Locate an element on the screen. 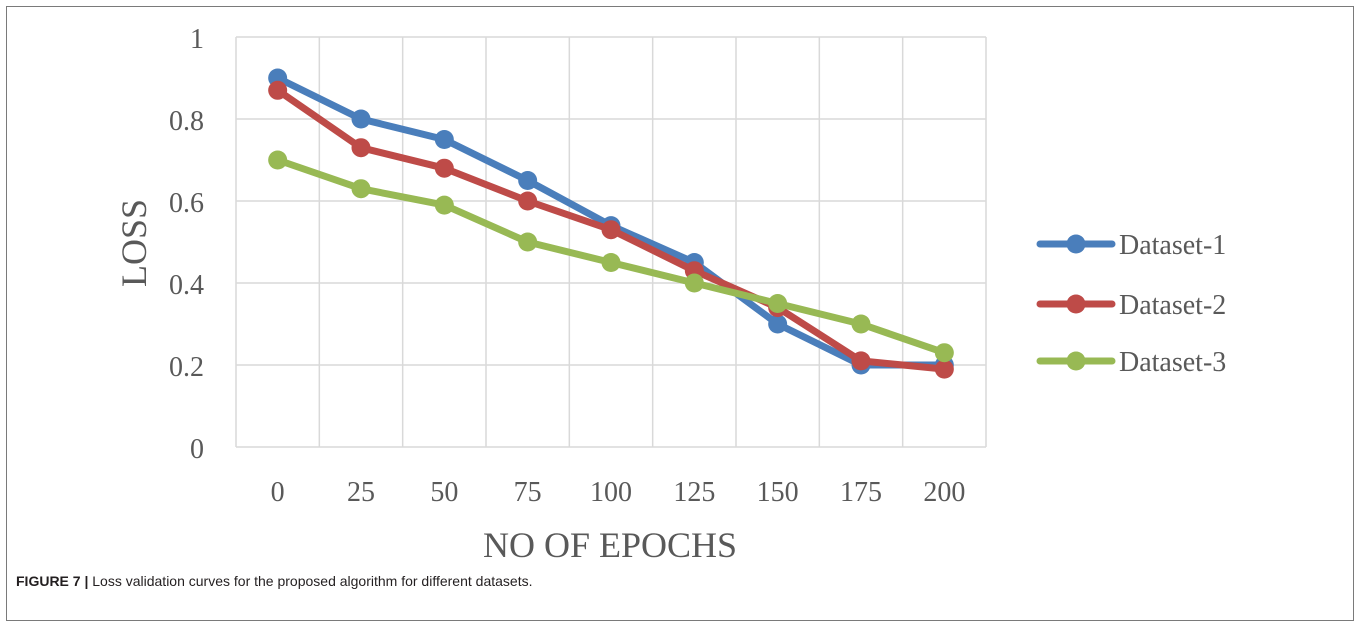 The width and height of the screenshot is (1360, 627). legend-item-2: Dataset-2 is located at coordinates (1131, 305).